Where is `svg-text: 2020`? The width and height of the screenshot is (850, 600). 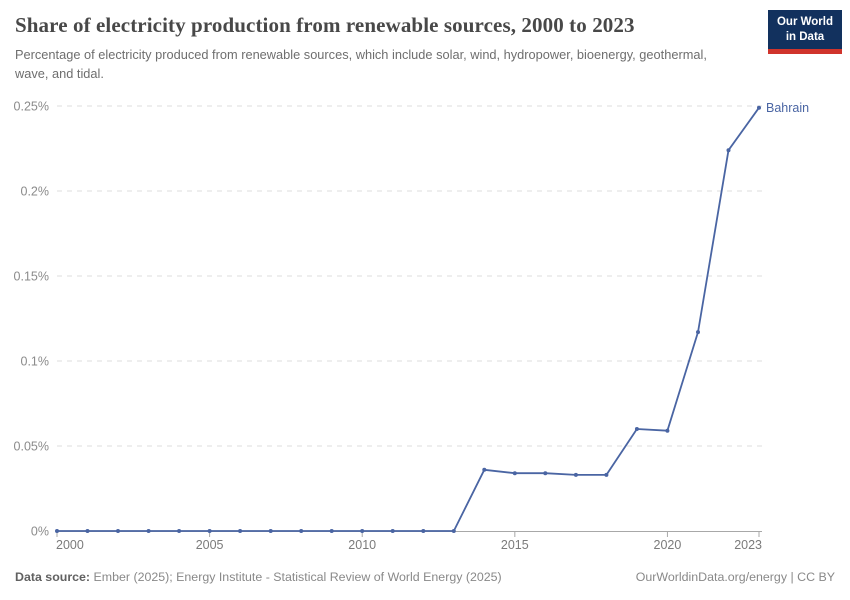 svg-text: 2020 is located at coordinates (668, 545).